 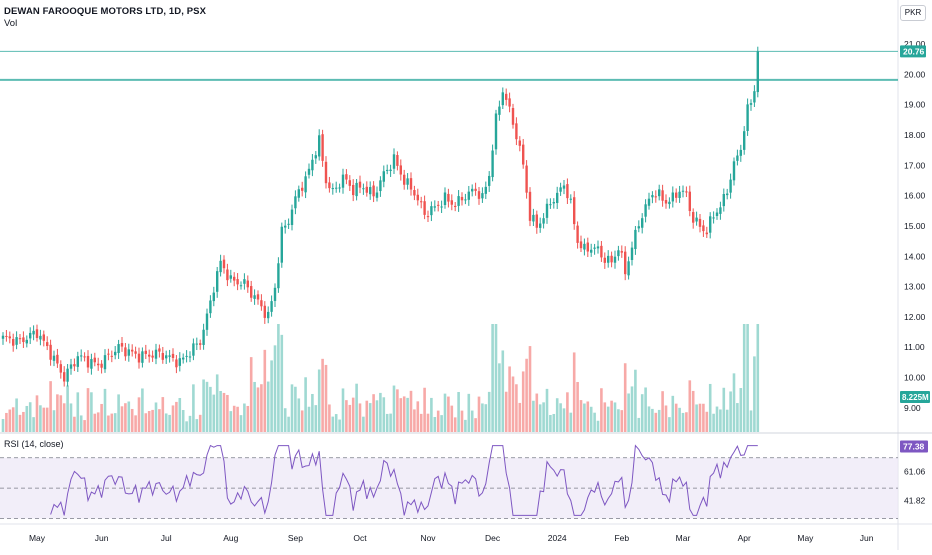 I want to click on symbol-title: DEWAN FAROOQUE MOTORS LTD, 1D, PSX, so click(x=105, y=11).